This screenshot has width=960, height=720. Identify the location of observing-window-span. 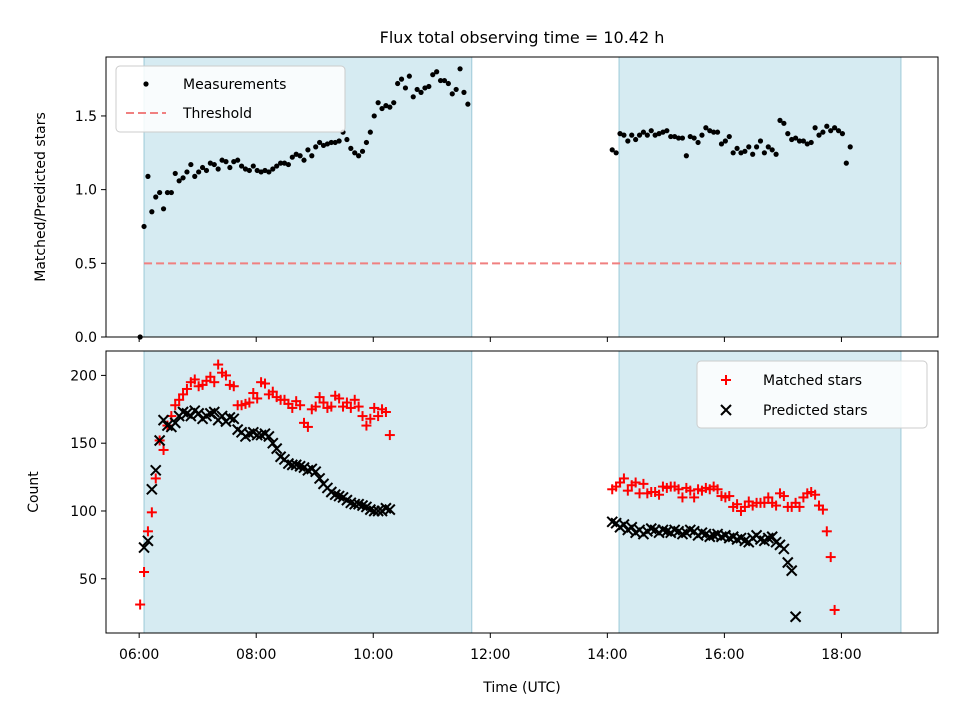
(308, 492).